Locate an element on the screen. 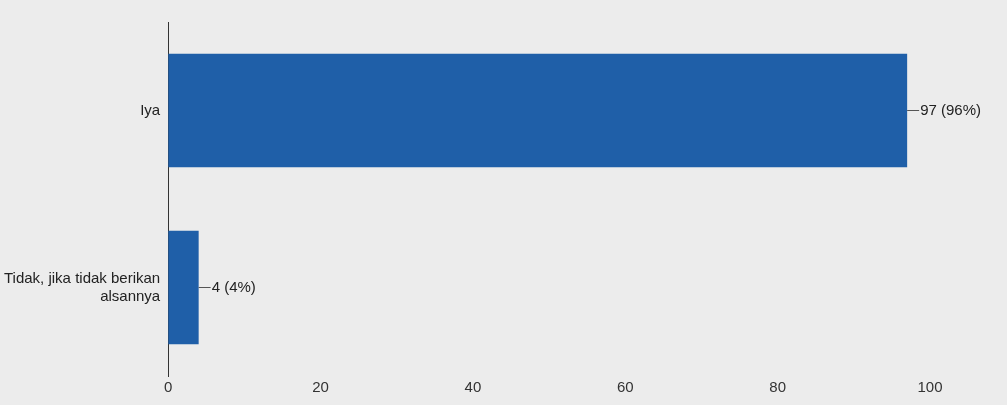 This screenshot has width=1007, height=405. x-tick-label: 80 is located at coordinates (777, 387).